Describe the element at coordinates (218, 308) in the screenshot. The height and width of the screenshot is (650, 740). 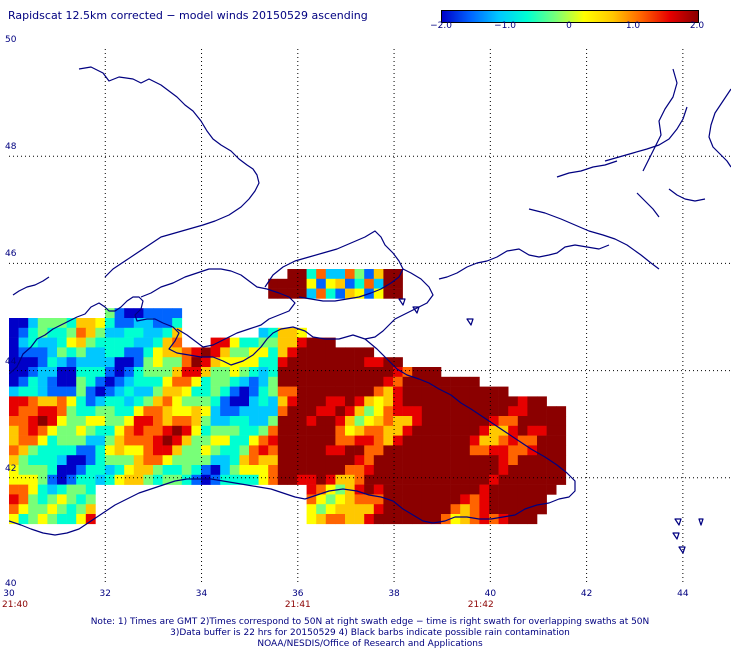
I see `coastline-crimea` at that location.